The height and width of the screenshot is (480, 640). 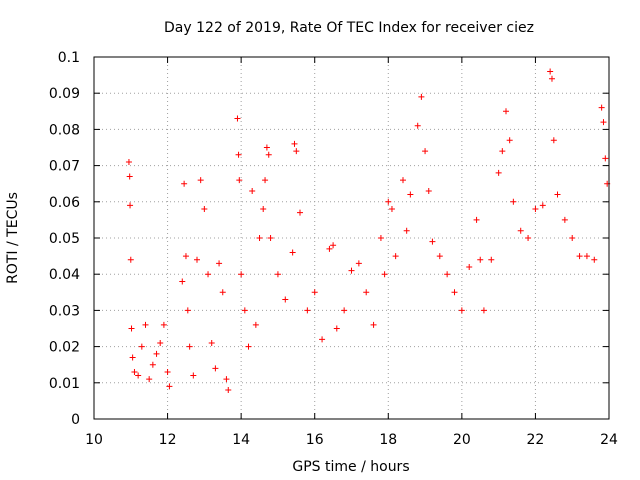 I want to click on y-tick-label: 0, so click(x=75, y=420).